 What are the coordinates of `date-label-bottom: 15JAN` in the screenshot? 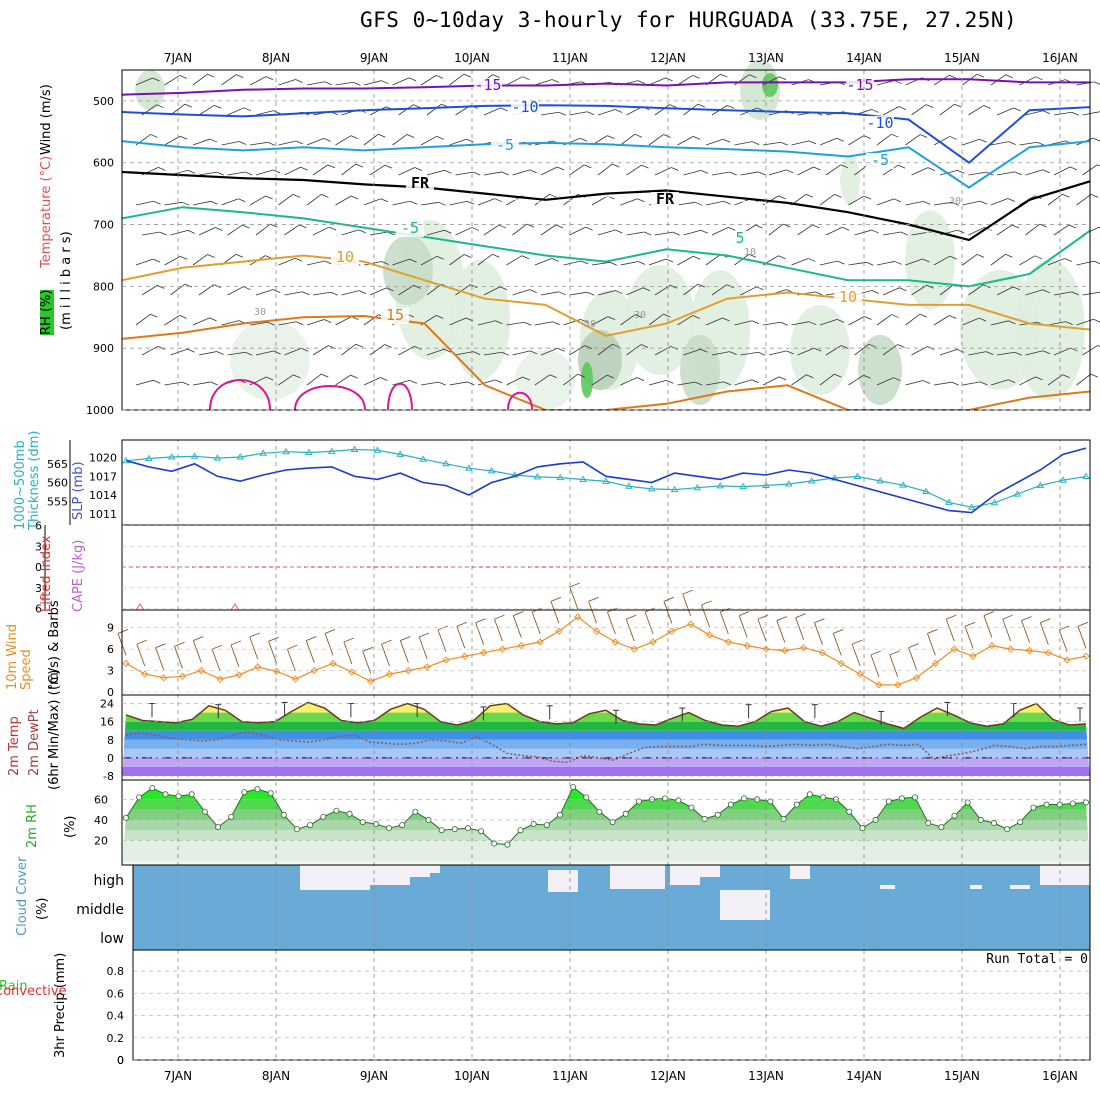 It's located at (962, 1076).